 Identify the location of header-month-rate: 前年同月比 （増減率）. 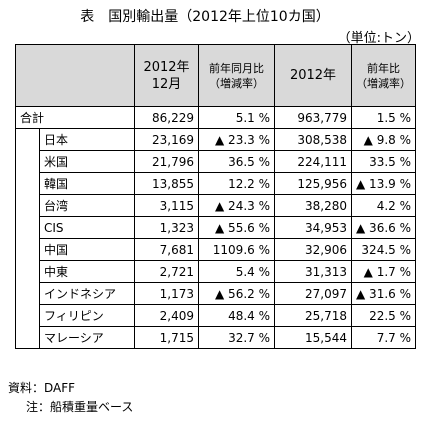
(236, 75).